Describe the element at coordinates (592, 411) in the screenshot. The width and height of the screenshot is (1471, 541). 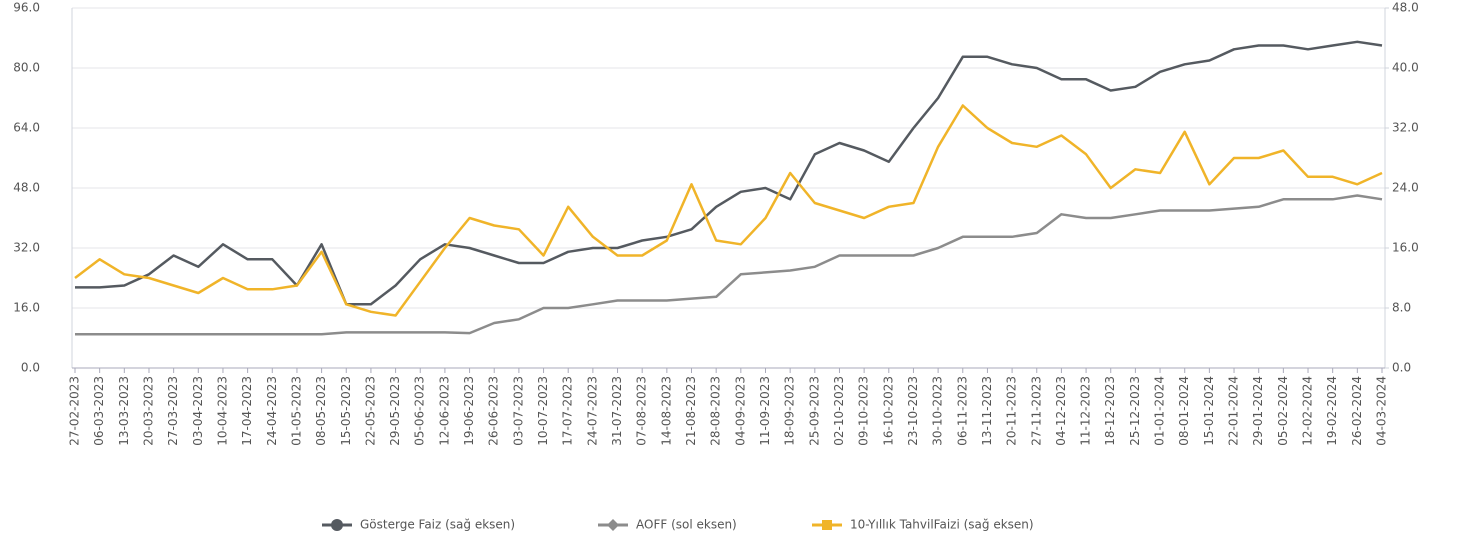
I see `x-tick-label: 24-07-2023` at that location.